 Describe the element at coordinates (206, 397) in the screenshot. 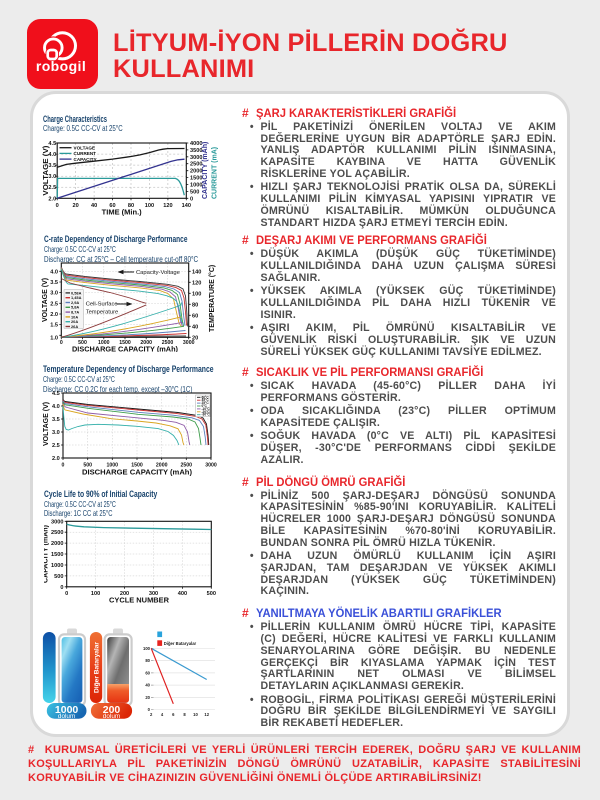

I see `svg-text: 60°C` at that location.